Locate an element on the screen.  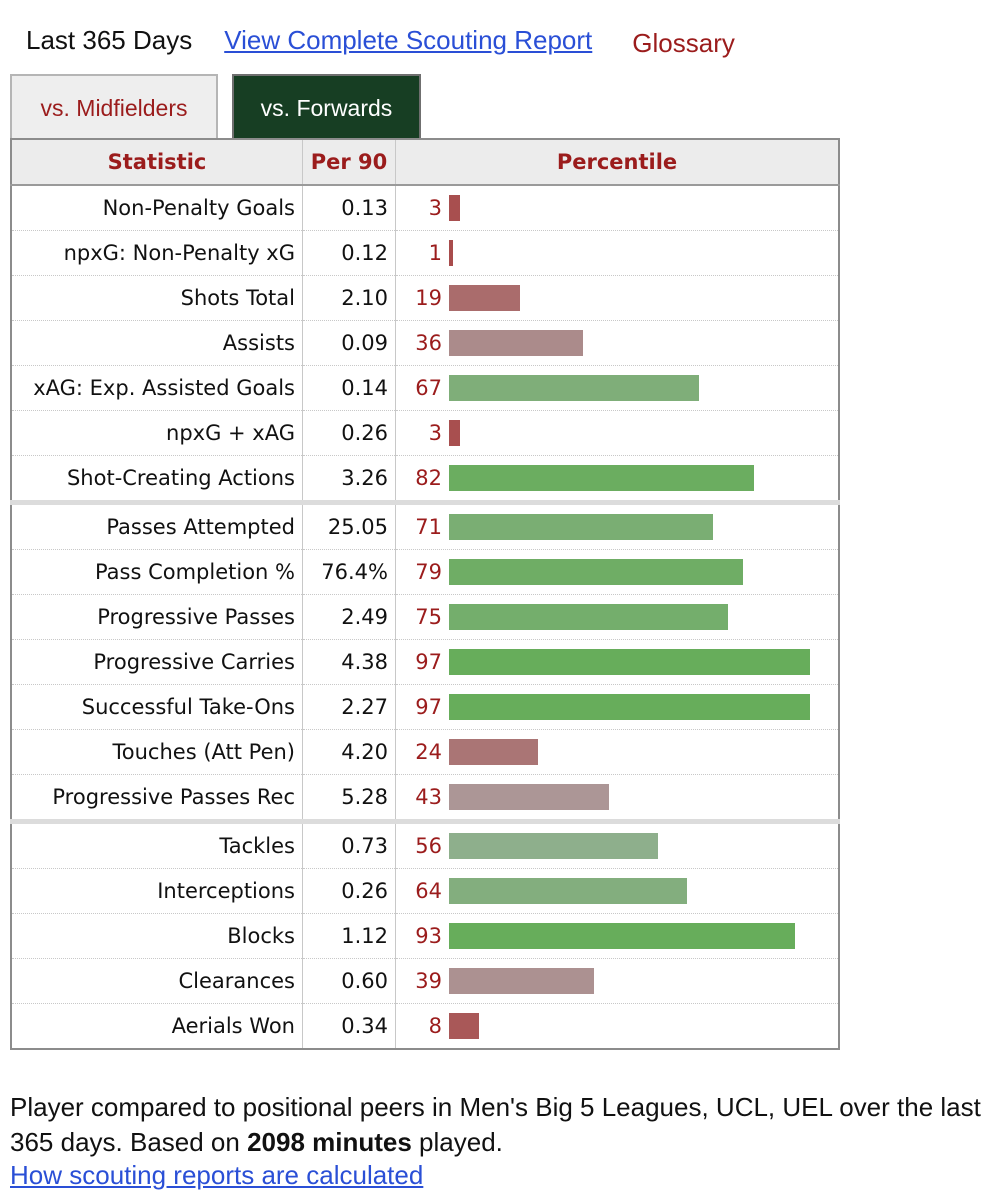
table-row: Tackles 0.73 56 is located at coordinates (425, 844).